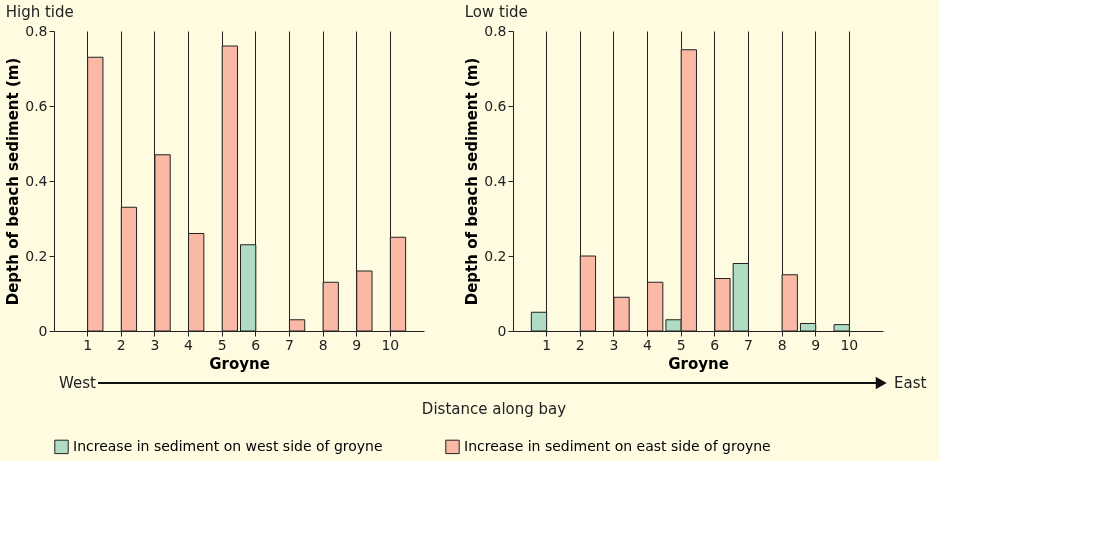  What do you see at coordinates (617, 445) in the screenshot?
I see `legend-label: Increase in sediment on east side of groyne` at bounding box center [617, 445].